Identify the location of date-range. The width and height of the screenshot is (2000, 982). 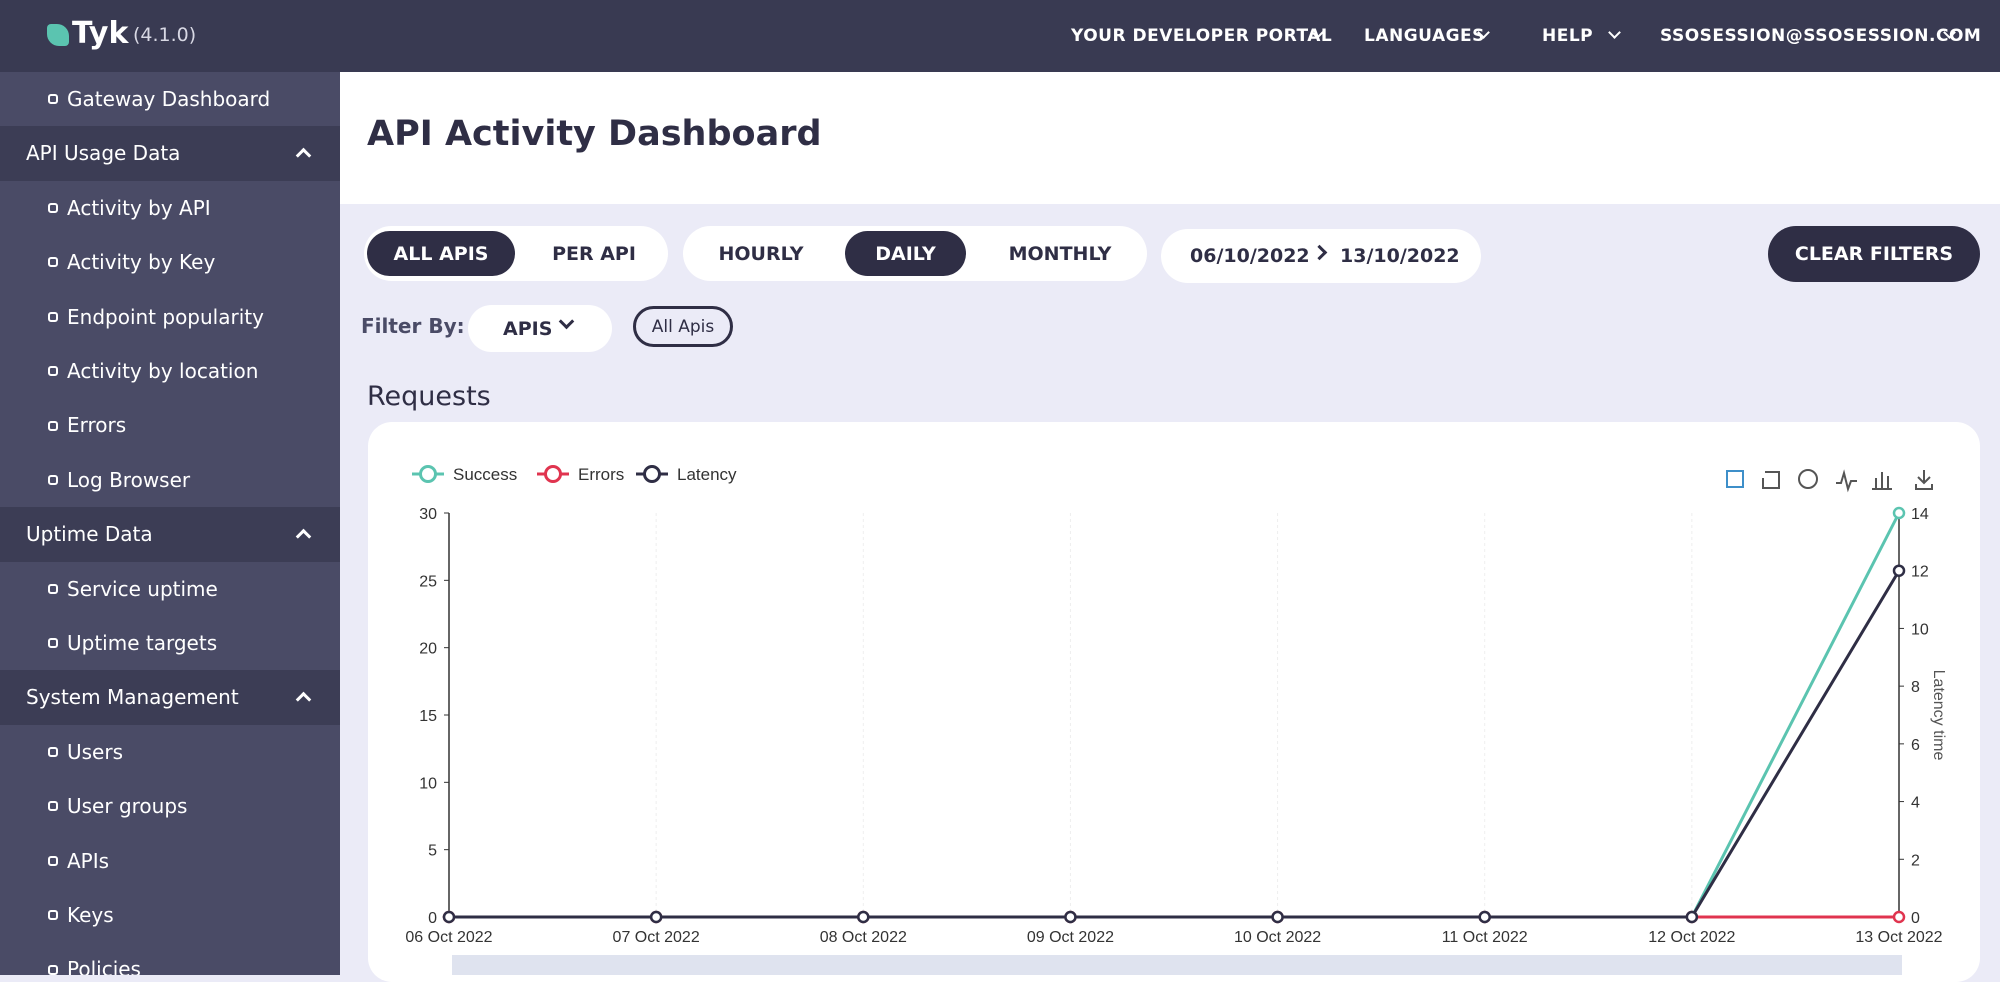
(1321, 256).